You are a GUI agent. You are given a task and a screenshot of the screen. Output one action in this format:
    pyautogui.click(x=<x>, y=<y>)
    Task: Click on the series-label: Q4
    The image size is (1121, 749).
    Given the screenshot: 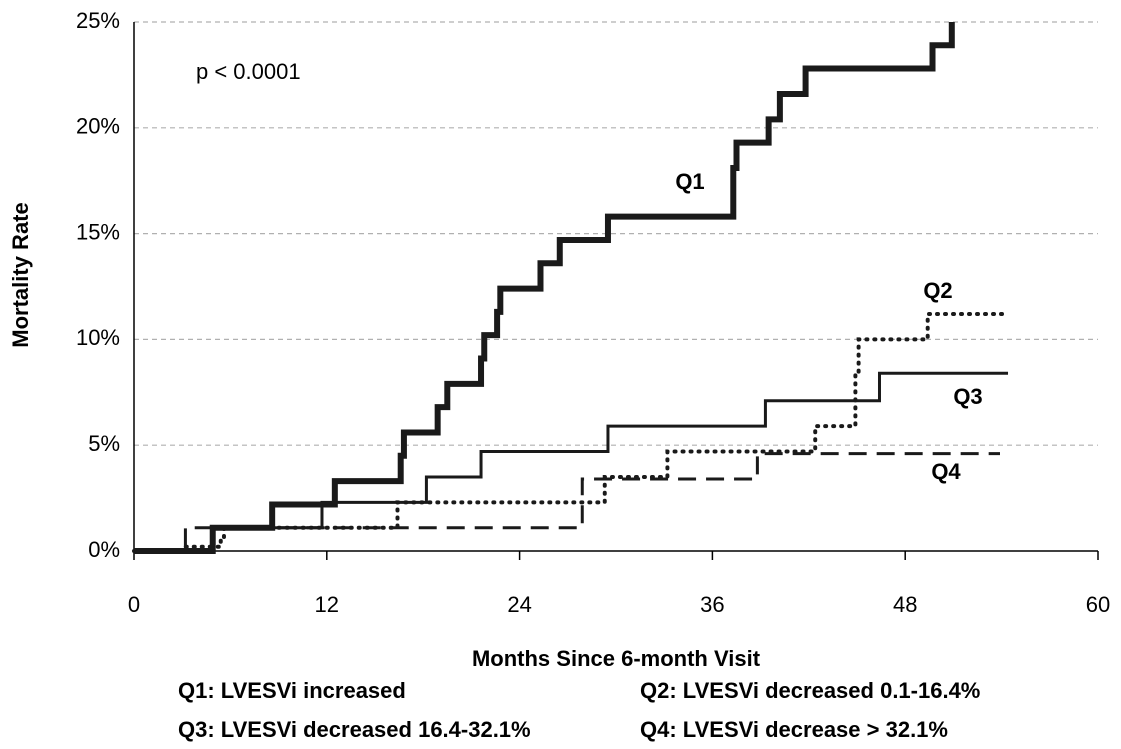 What is the action you would take?
    pyautogui.click(x=946, y=471)
    